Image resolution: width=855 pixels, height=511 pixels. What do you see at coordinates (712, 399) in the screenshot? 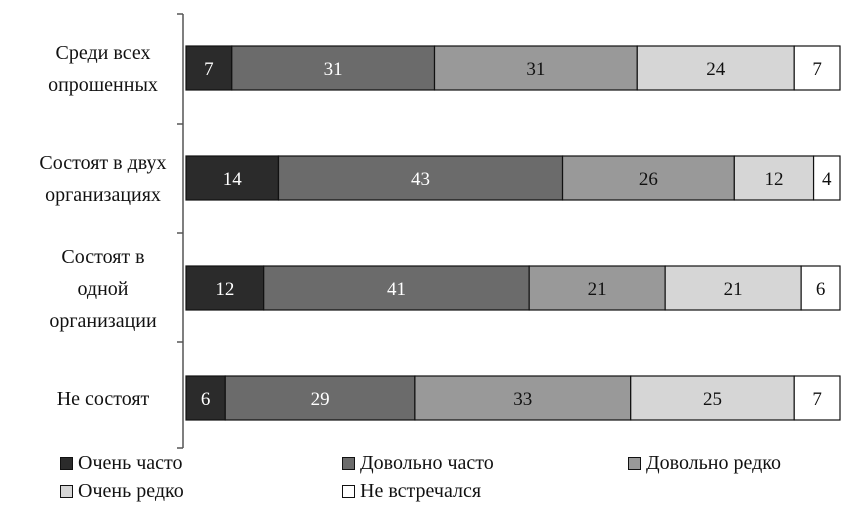
I see `data-label: 25` at bounding box center [712, 399].